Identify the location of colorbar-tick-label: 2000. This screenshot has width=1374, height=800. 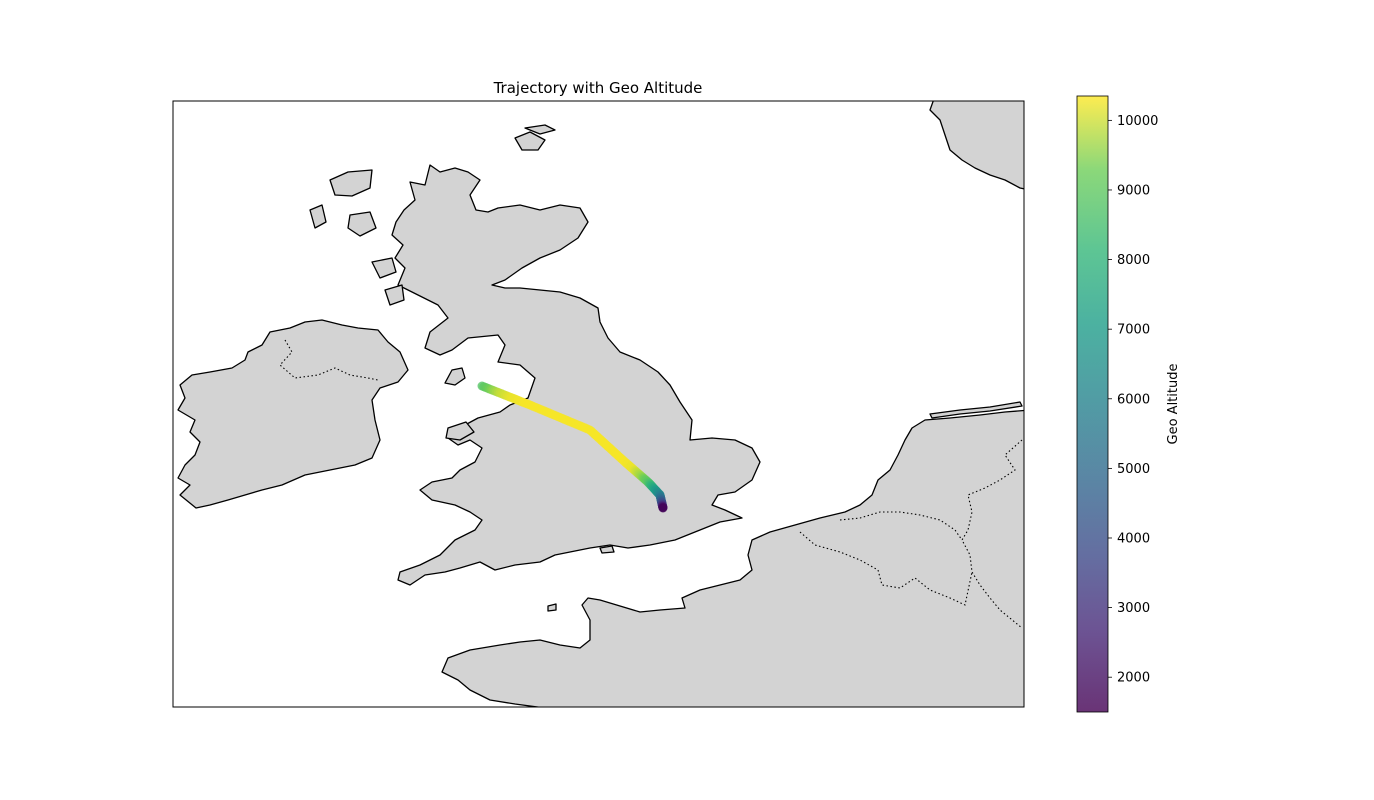
(1133, 678).